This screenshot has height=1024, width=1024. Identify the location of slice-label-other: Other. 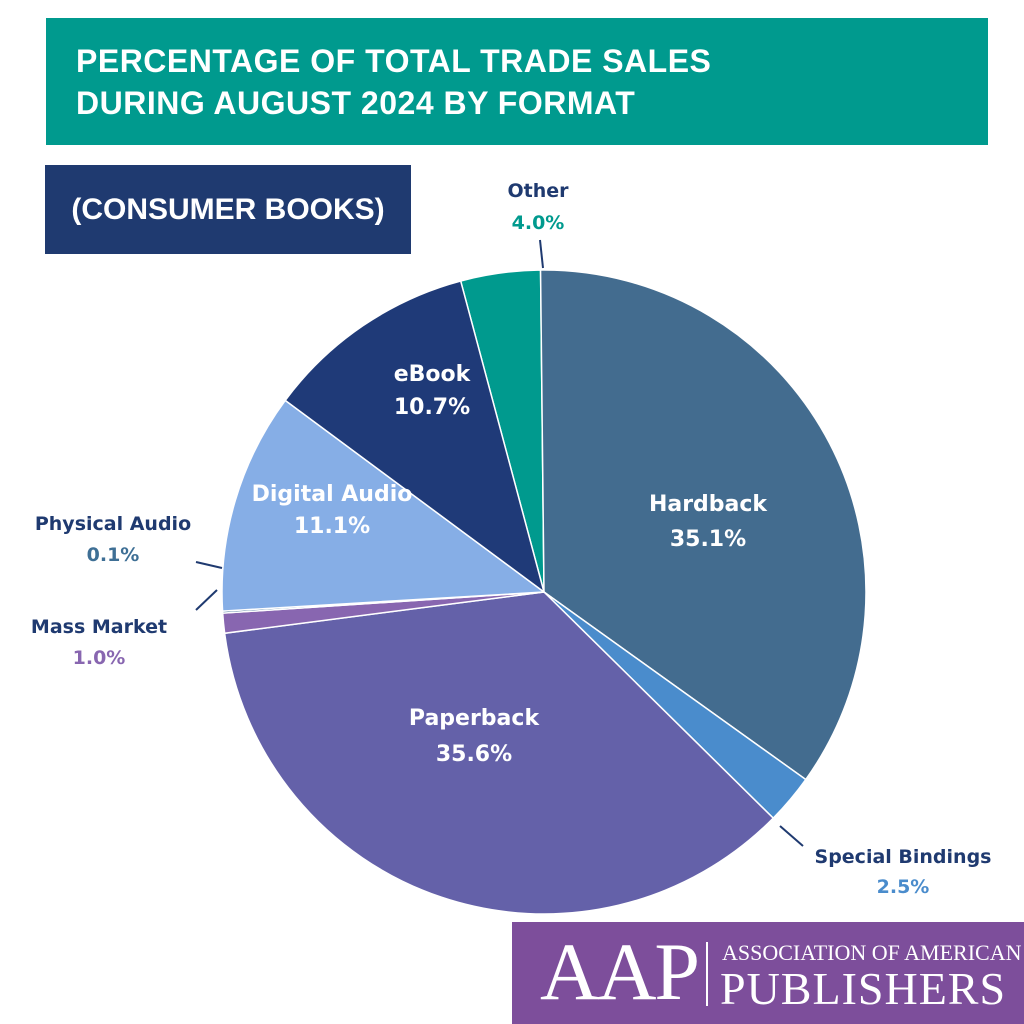
(538, 191).